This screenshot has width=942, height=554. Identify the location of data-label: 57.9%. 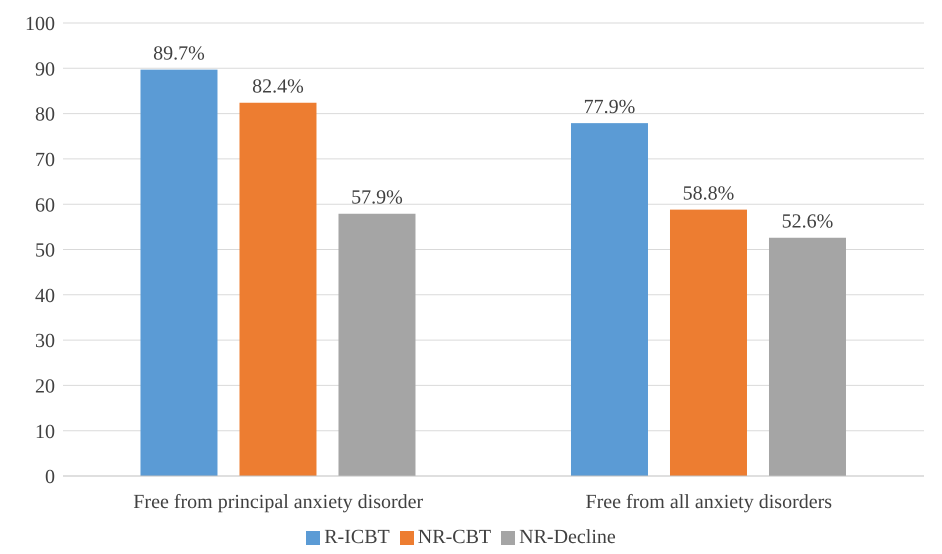
(377, 197).